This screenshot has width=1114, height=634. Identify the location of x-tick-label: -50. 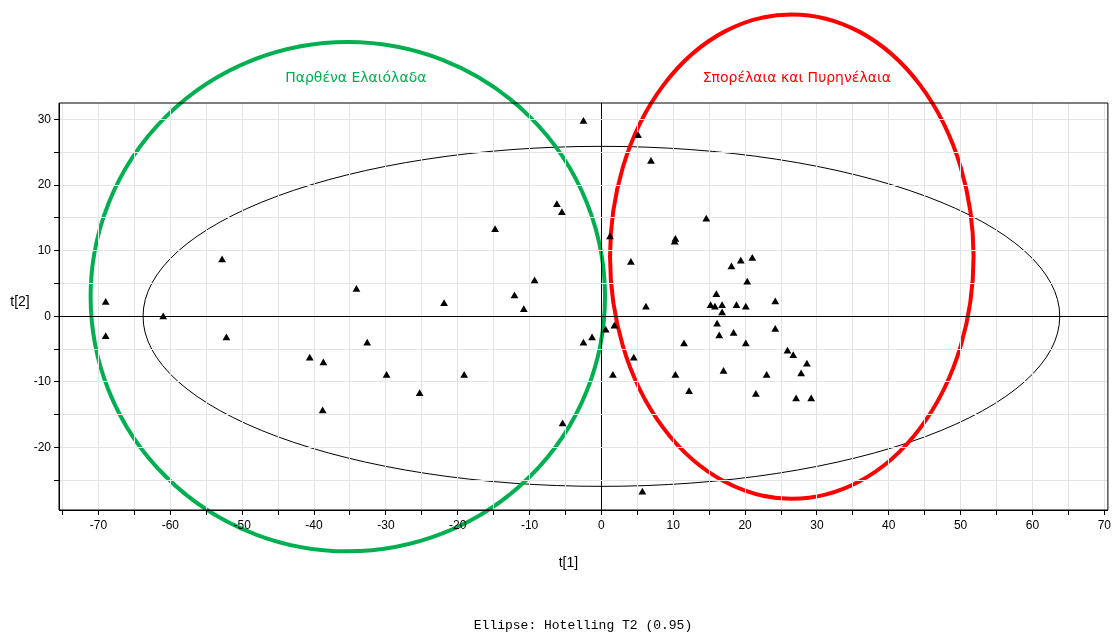
(242, 524).